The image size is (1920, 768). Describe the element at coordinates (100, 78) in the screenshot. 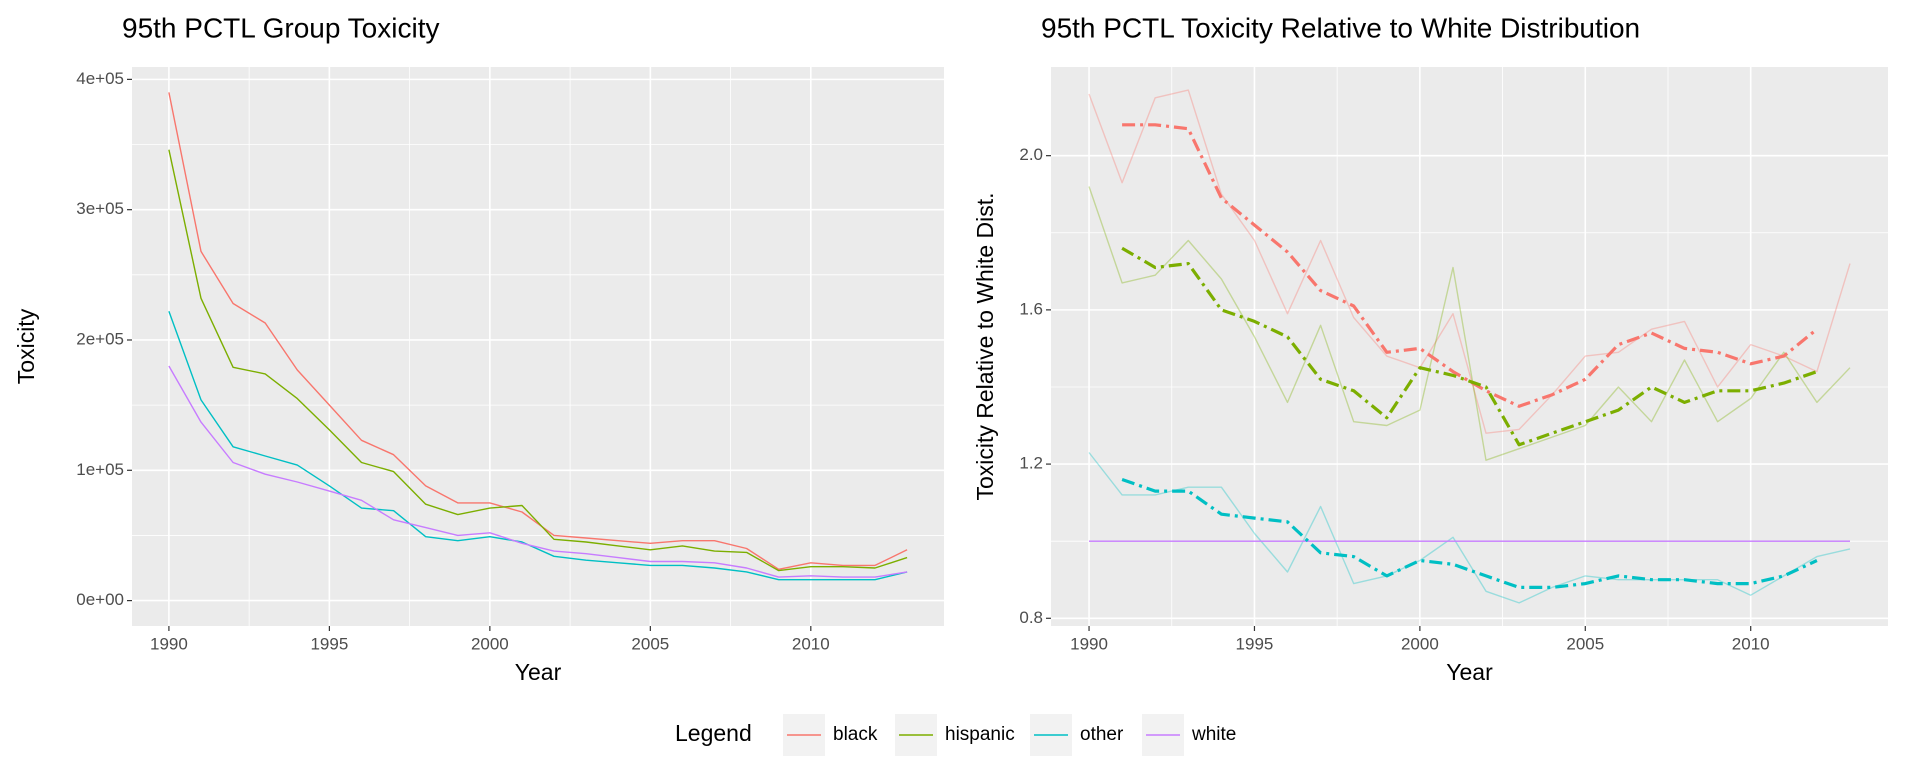

I see `y-tick-label: 4e+05` at that location.